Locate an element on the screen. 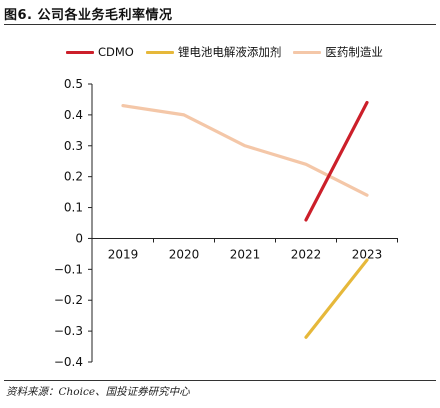 This screenshot has width=440, height=408. legend-swatch-battery is located at coordinates (159, 52).